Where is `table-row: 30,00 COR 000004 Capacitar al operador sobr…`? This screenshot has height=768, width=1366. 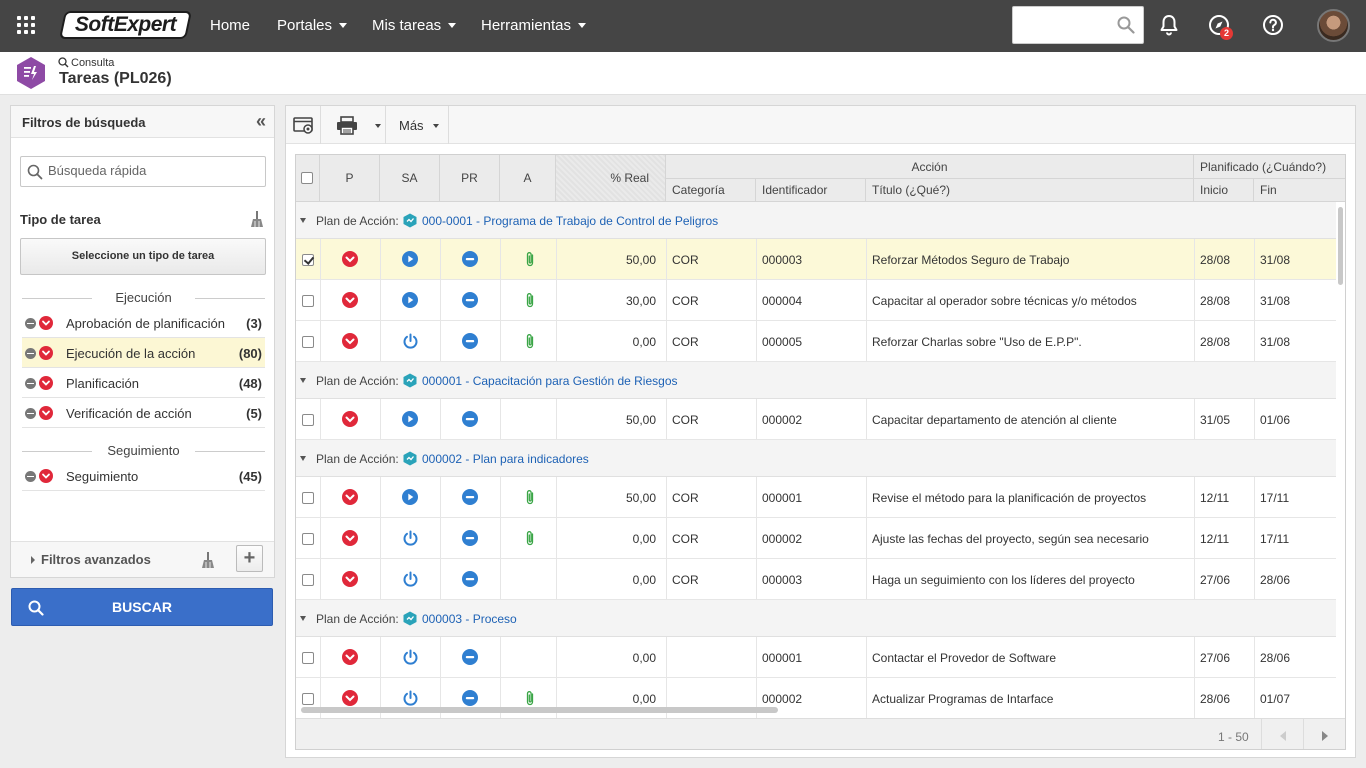
table-row: 30,00 COR 000004 Capacitar al operador sobr… is located at coordinates (816, 300).